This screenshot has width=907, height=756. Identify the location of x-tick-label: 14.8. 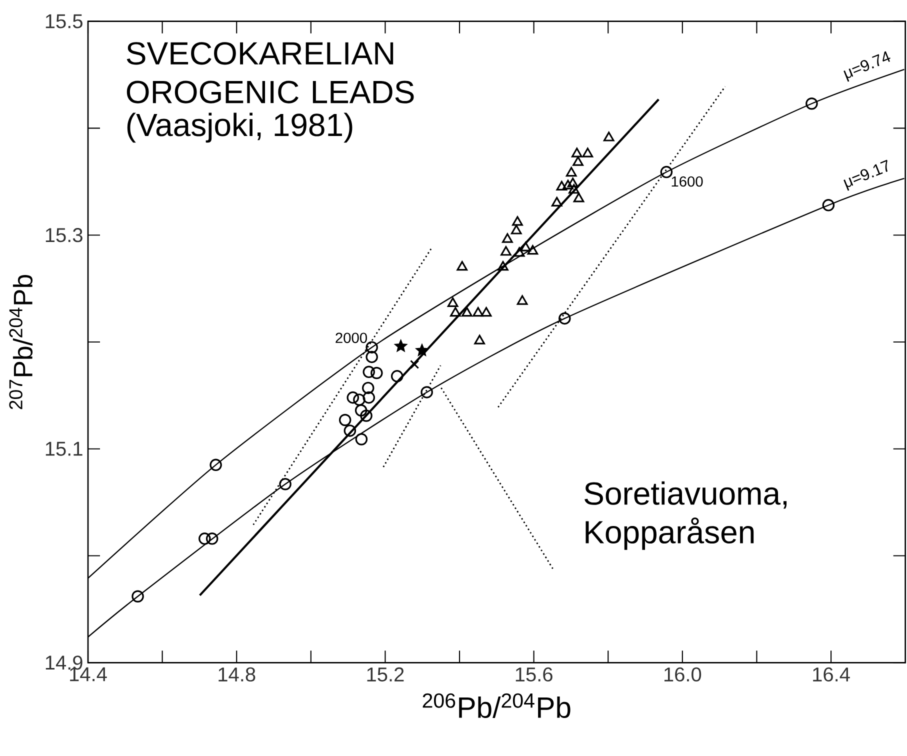
(237, 674).